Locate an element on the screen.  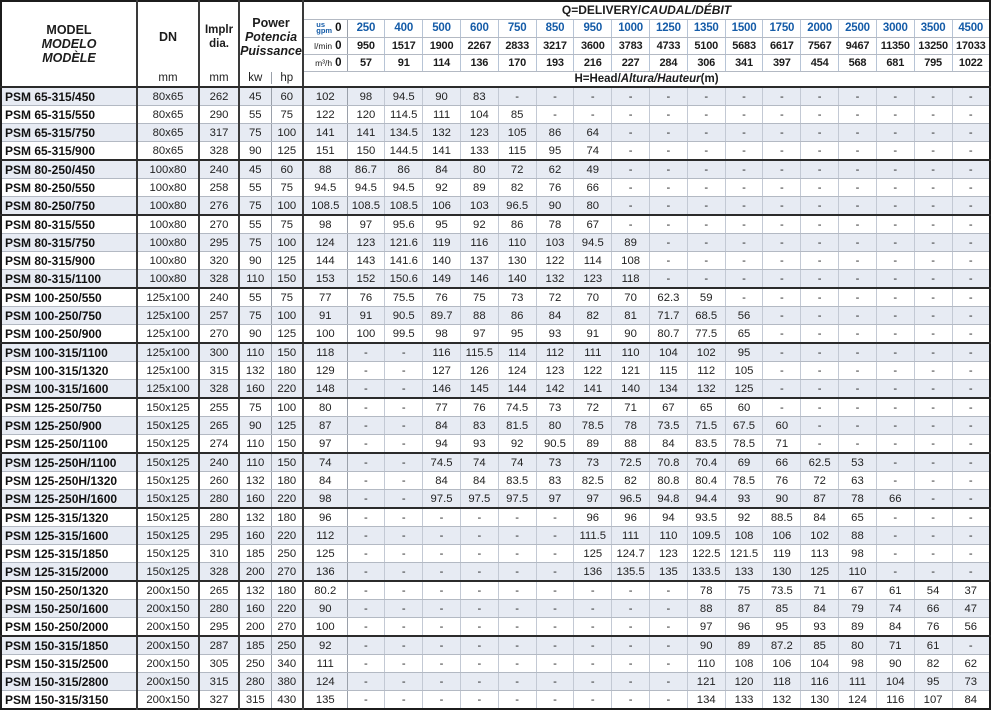
impeller-dia-cell: 287 is located at coordinates (219, 645).